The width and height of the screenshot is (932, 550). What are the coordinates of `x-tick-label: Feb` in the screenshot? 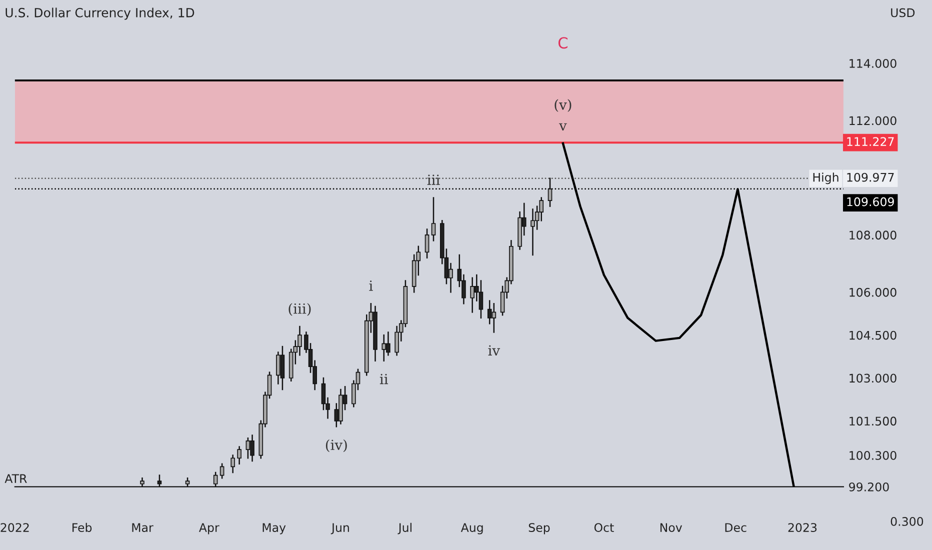 It's located at (82, 527).